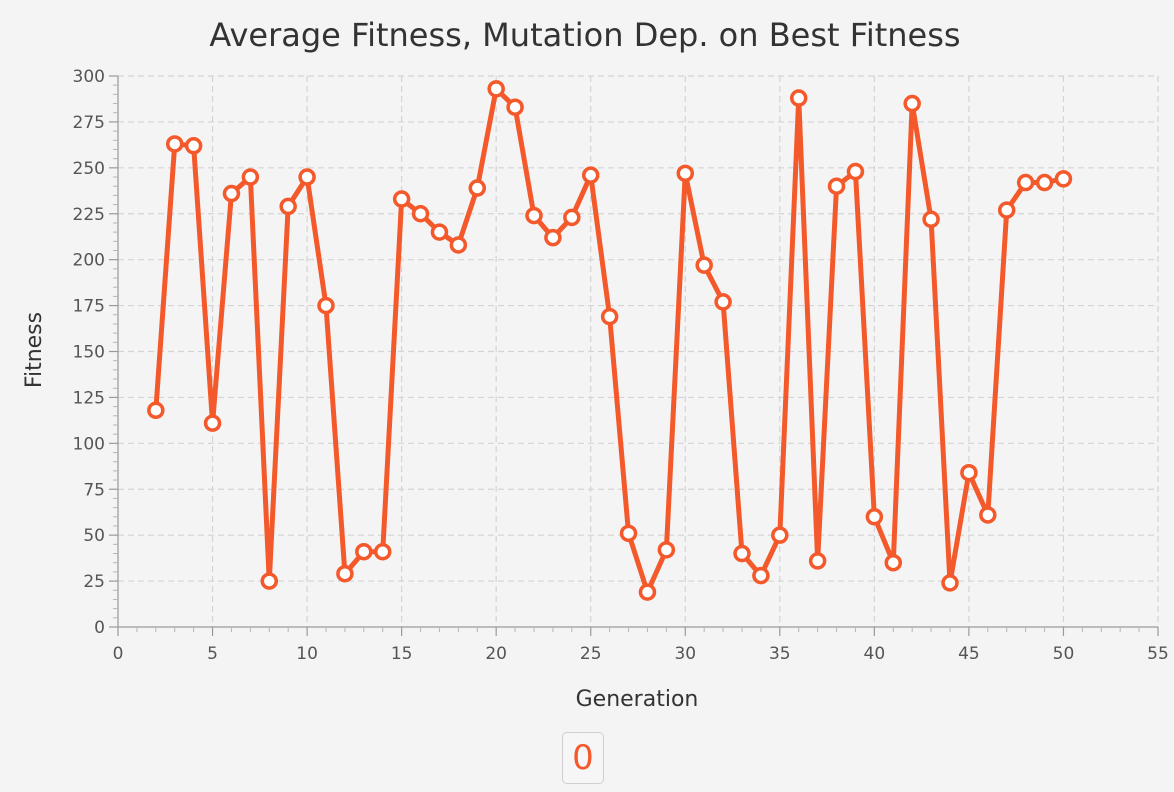 This screenshot has height=792, width=1174. I want to click on x-tick-label: 0, so click(118, 654).